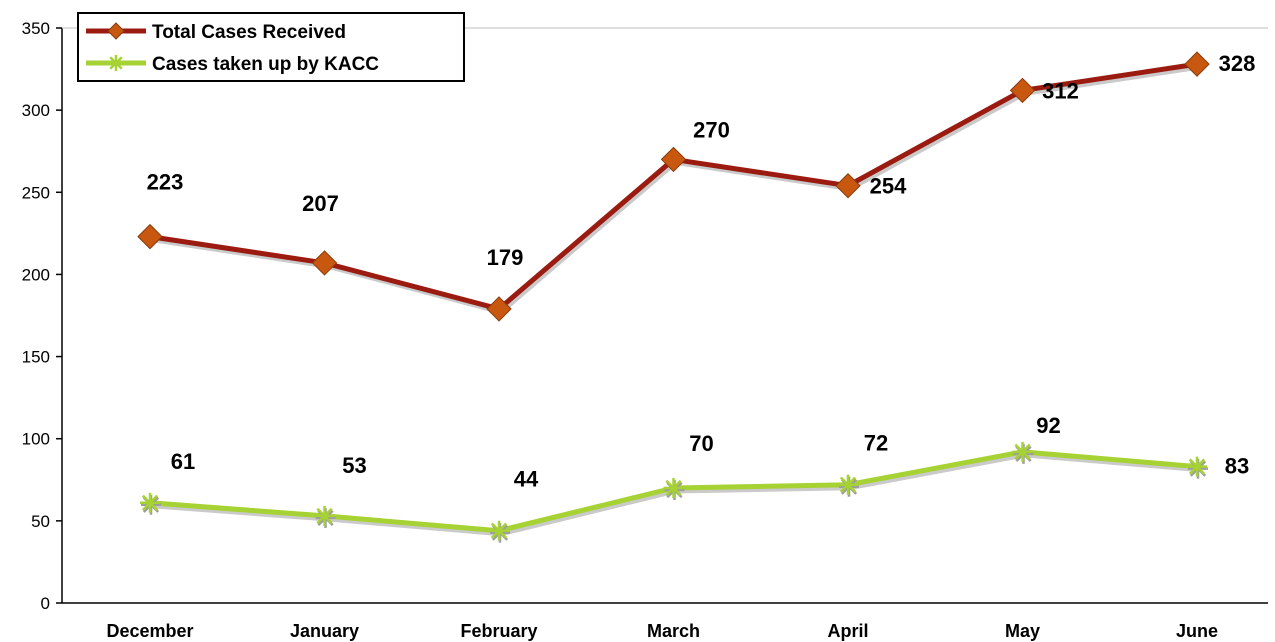  What do you see at coordinates (36, 357) in the screenshot?
I see `y-tick-label: 150` at bounding box center [36, 357].